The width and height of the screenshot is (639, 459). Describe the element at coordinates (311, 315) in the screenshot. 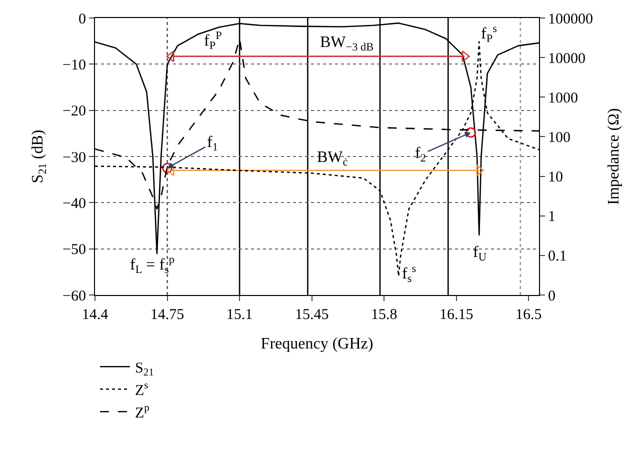

I see `x-tick-label: 15.45` at that location.